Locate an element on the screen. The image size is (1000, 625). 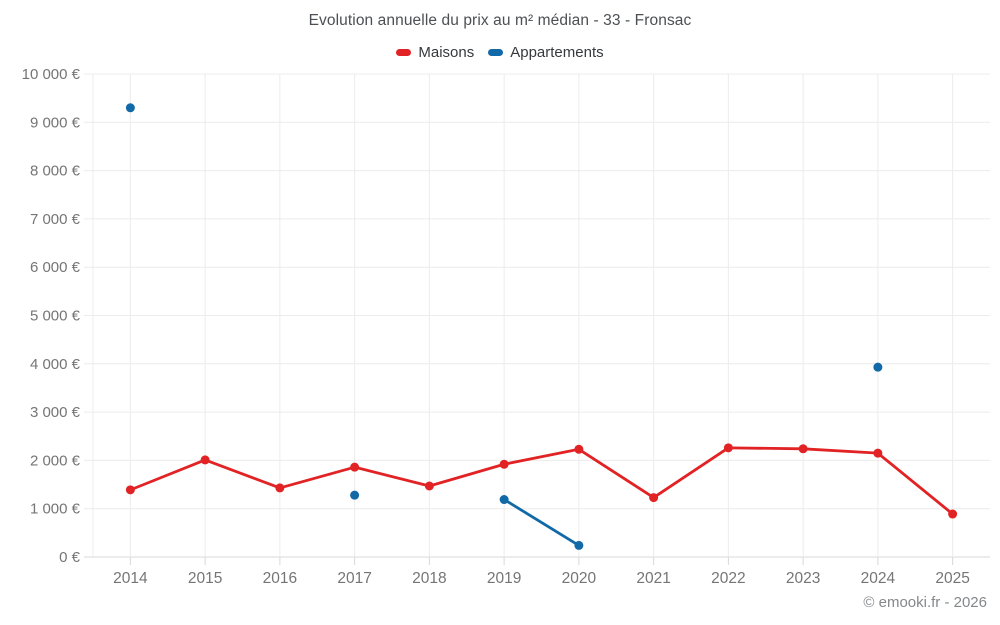
data-point-maisons-2017 is located at coordinates (355, 467).